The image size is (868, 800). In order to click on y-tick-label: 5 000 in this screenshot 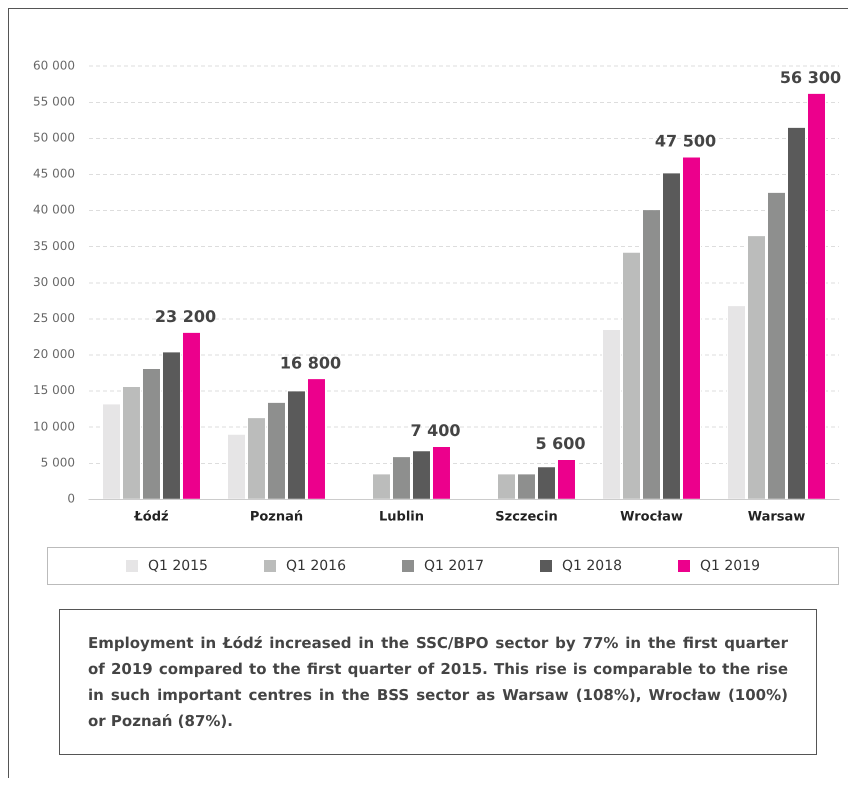, I will do `click(57, 462)`.